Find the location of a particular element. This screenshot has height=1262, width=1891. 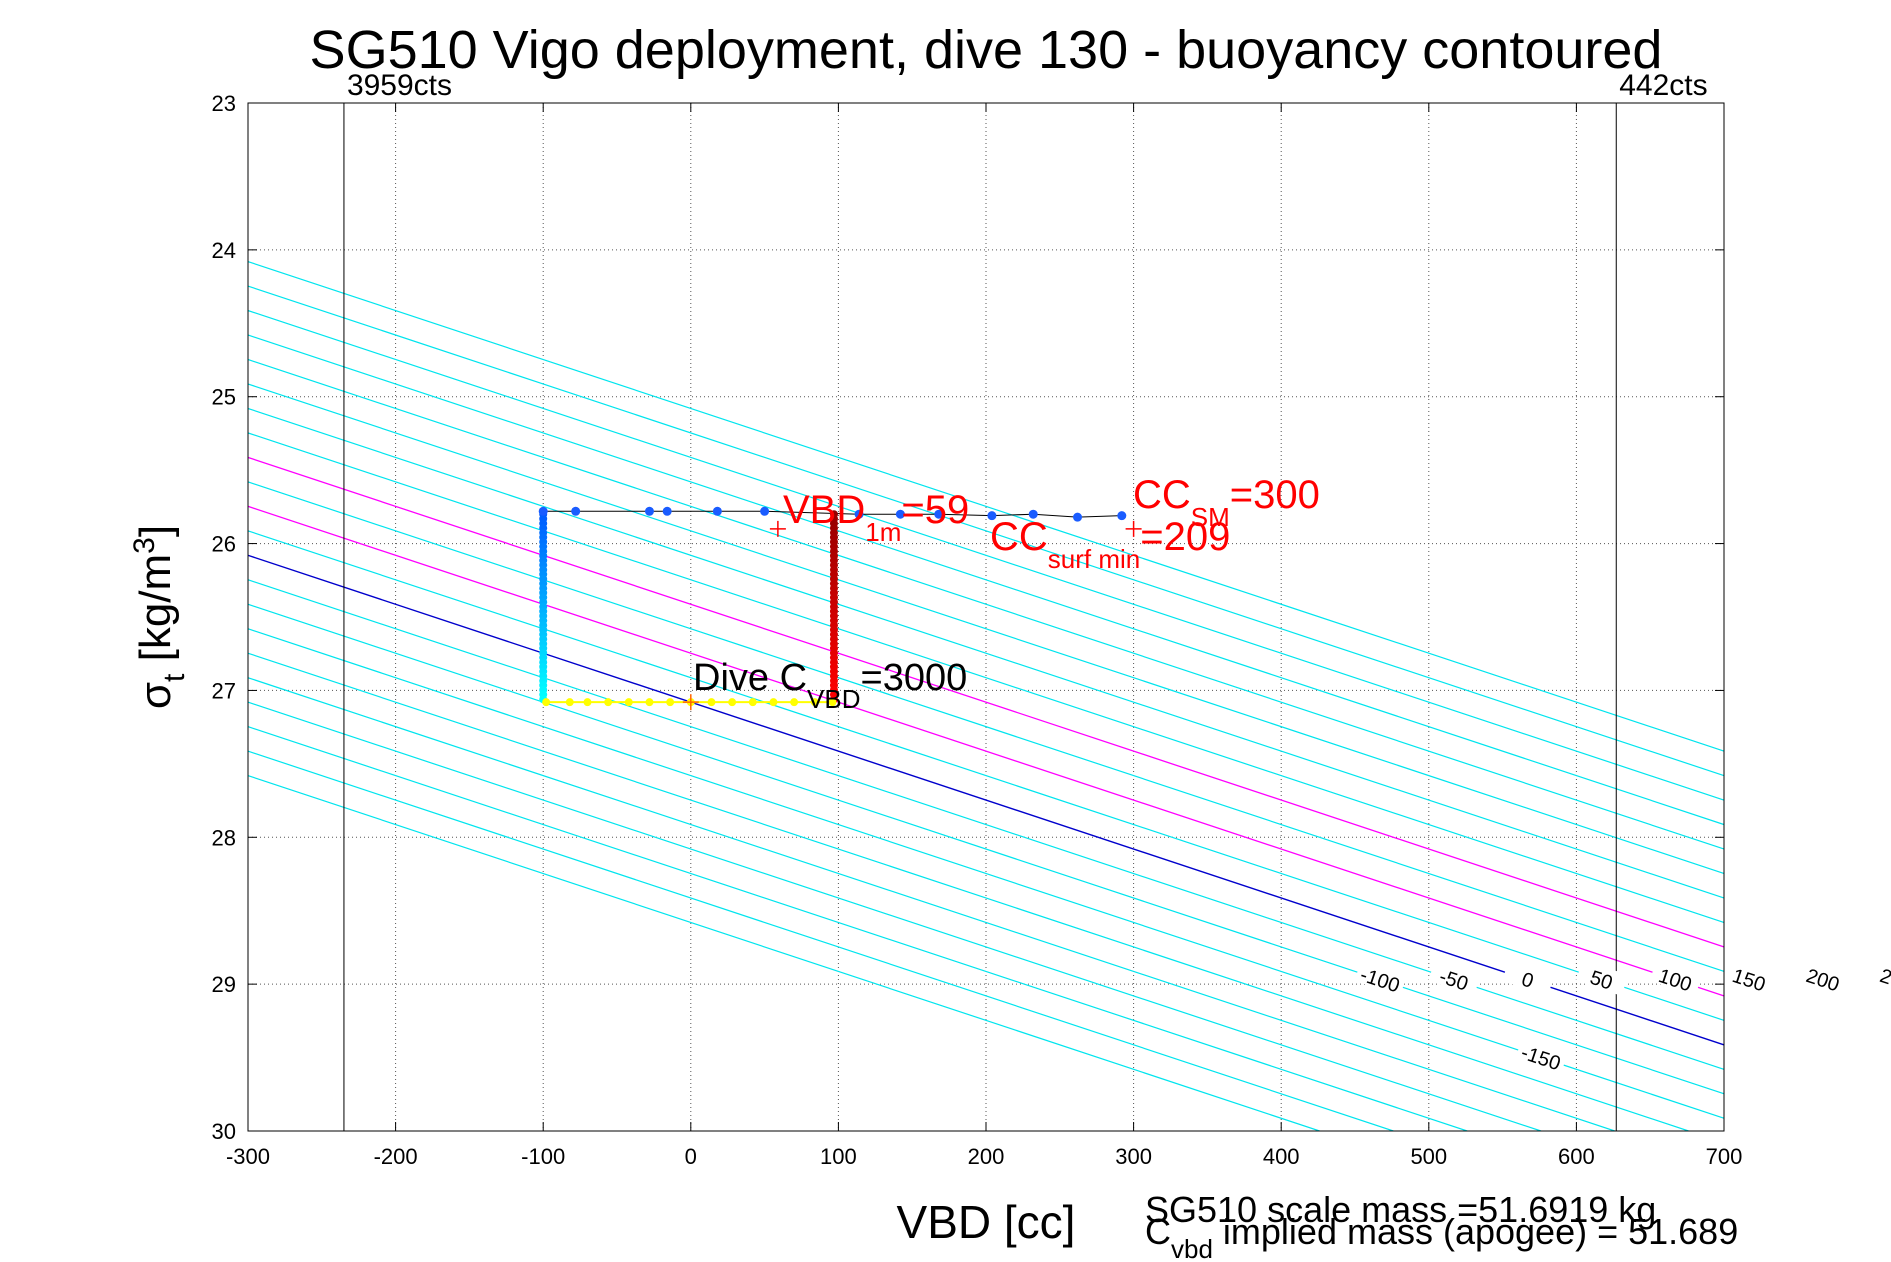

annotation-text: VBD1m=59 is located at coordinates (876, 517).